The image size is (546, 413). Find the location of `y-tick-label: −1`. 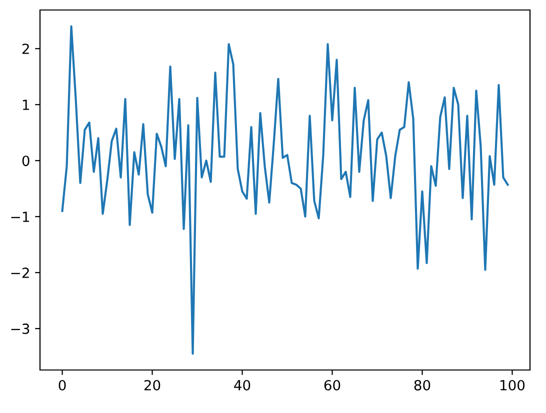

y-tick-label: −1 is located at coordinates (20, 217).